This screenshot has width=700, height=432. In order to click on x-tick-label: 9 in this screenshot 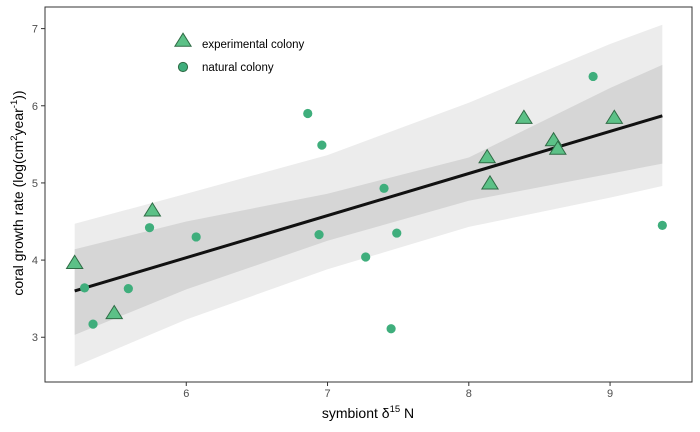, I will do `click(610, 394)`.